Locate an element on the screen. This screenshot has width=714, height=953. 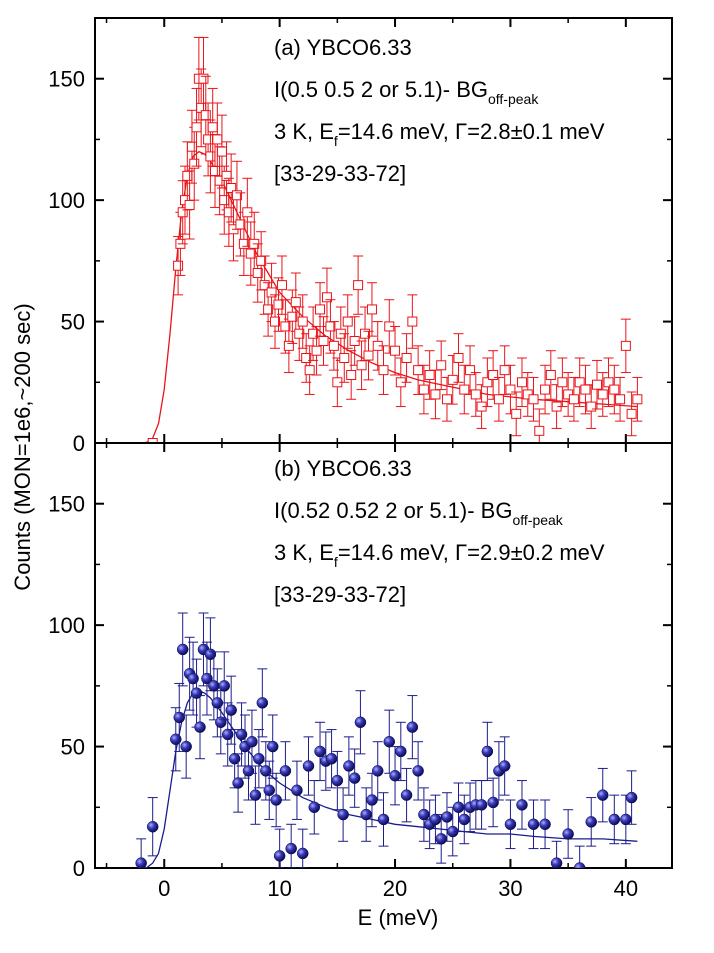
panel-b-xtick-label: 0 is located at coordinates (164, 888).